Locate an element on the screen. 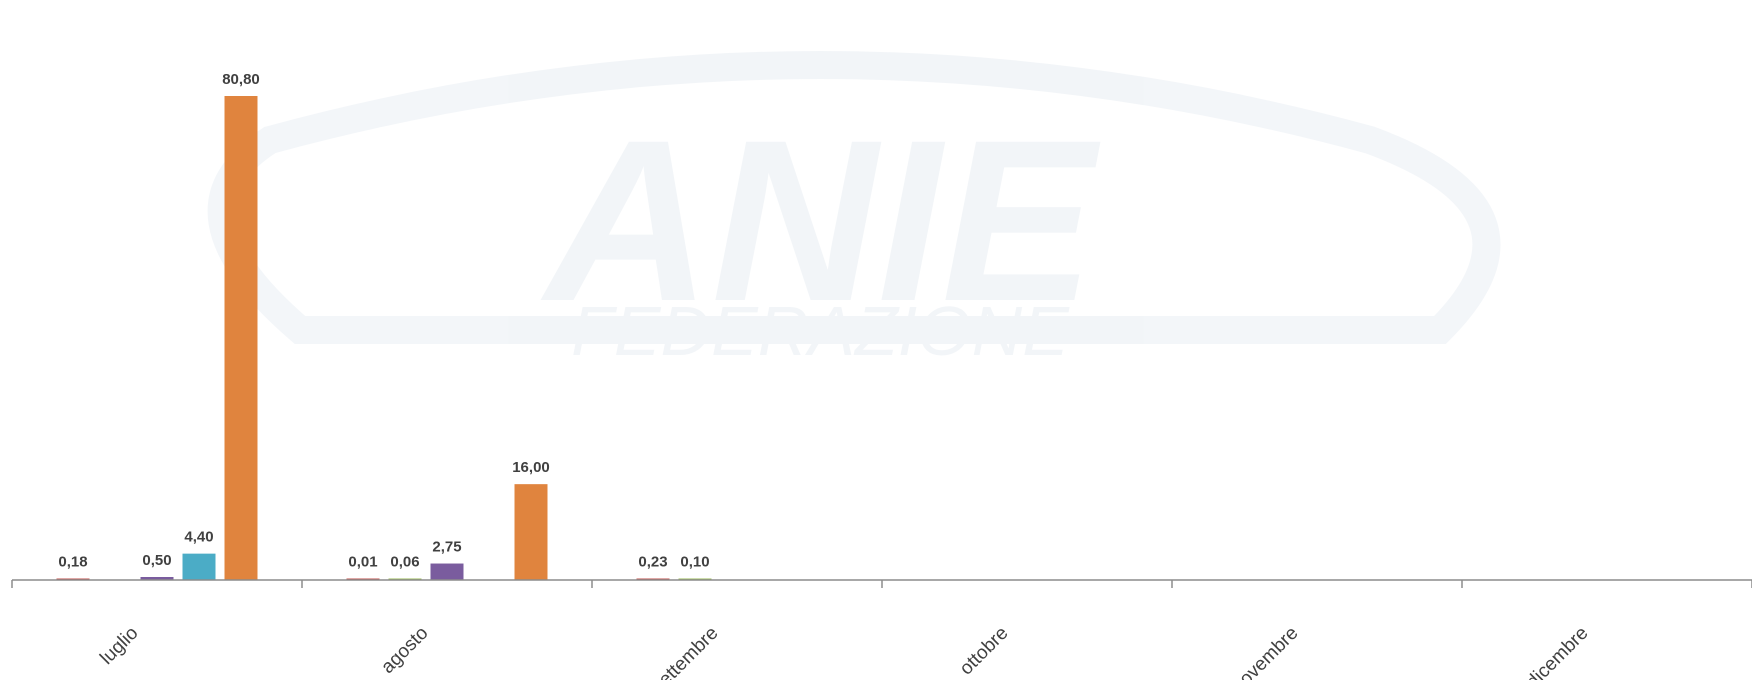 Image resolution: width=1752 pixels, height=680 pixels. data-label: 0,50 is located at coordinates (156, 560).